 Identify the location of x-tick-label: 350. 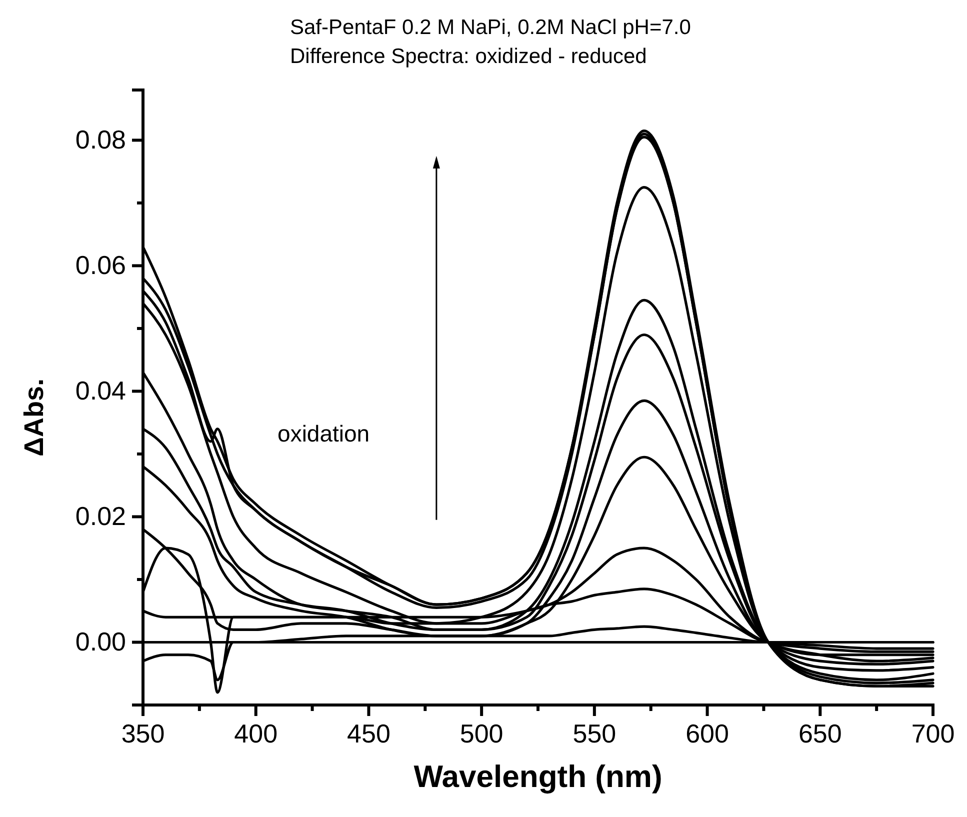
(143, 733).